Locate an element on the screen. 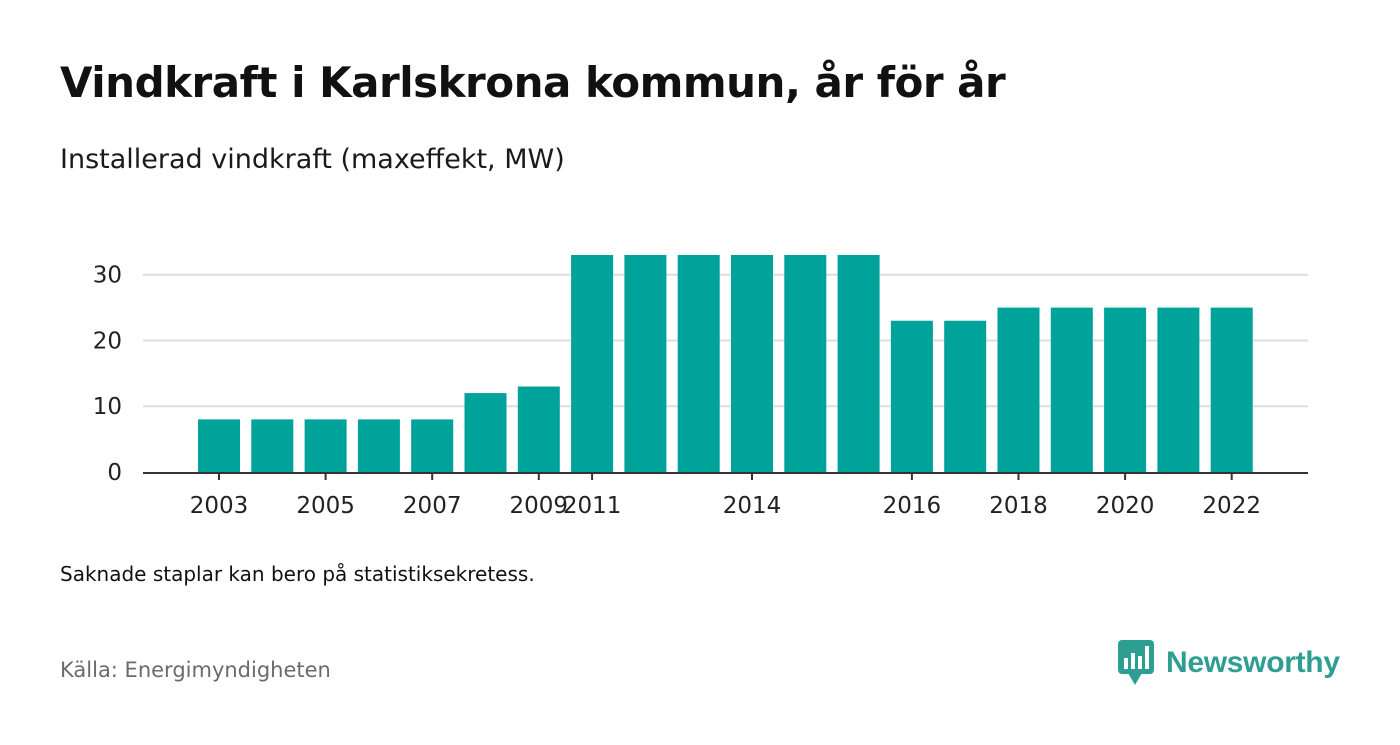 This screenshot has height=745, width=1400. x-tick-label: 2022 is located at coordinates (1231, 506).